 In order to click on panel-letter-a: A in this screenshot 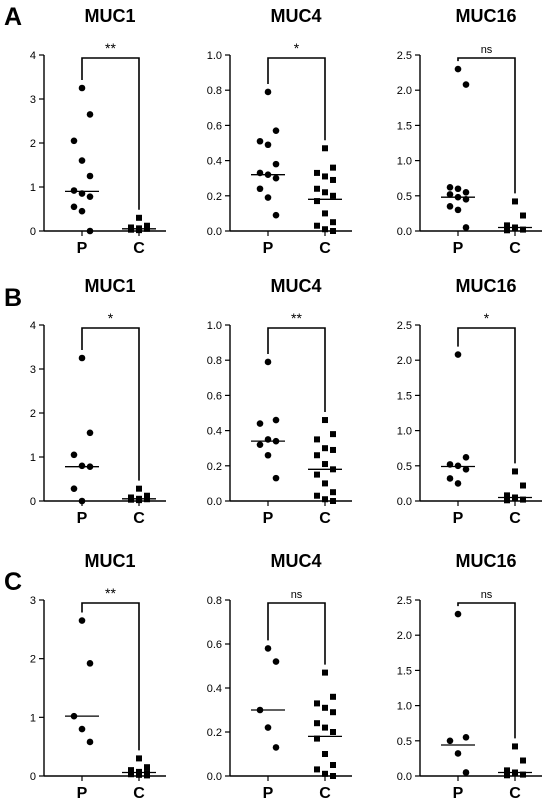, I will do `click(13, 17)`.